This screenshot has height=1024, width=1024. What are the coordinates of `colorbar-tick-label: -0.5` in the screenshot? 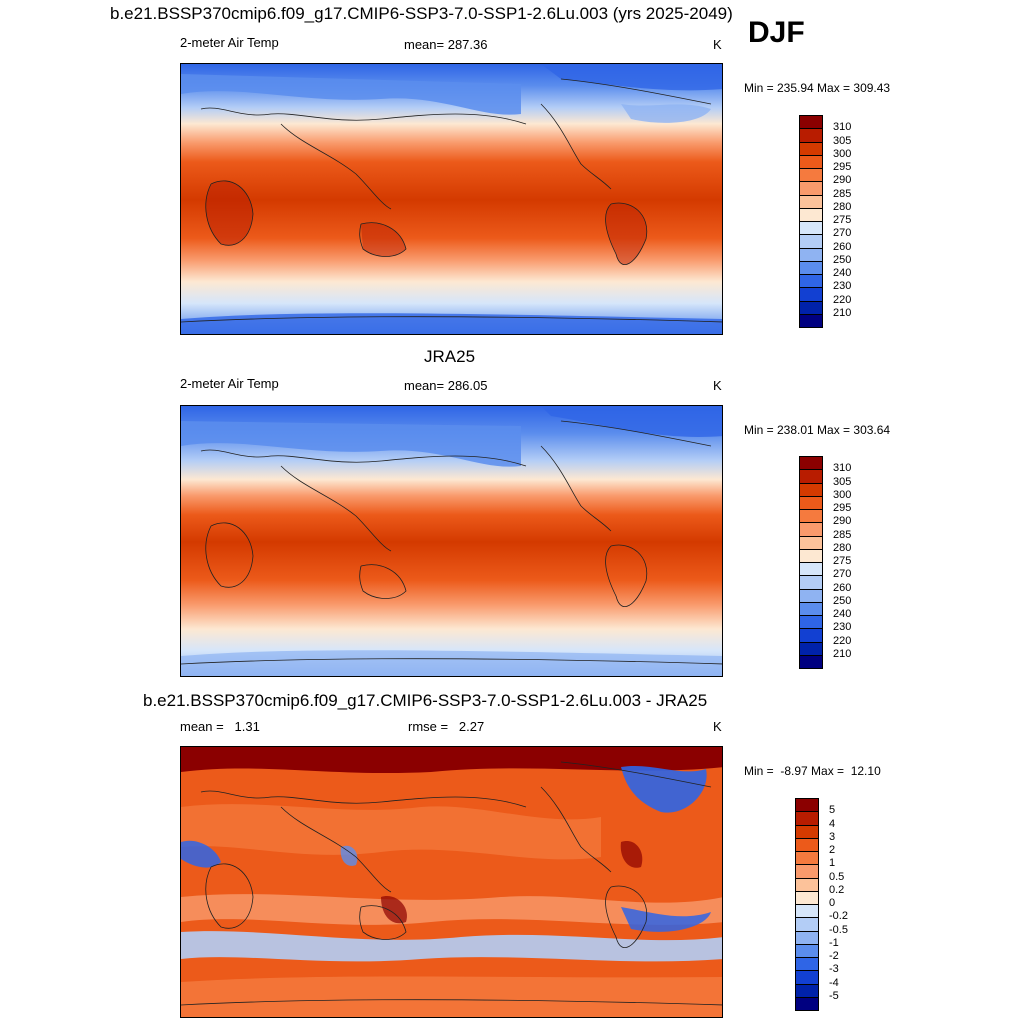 It's located at (838, 929).